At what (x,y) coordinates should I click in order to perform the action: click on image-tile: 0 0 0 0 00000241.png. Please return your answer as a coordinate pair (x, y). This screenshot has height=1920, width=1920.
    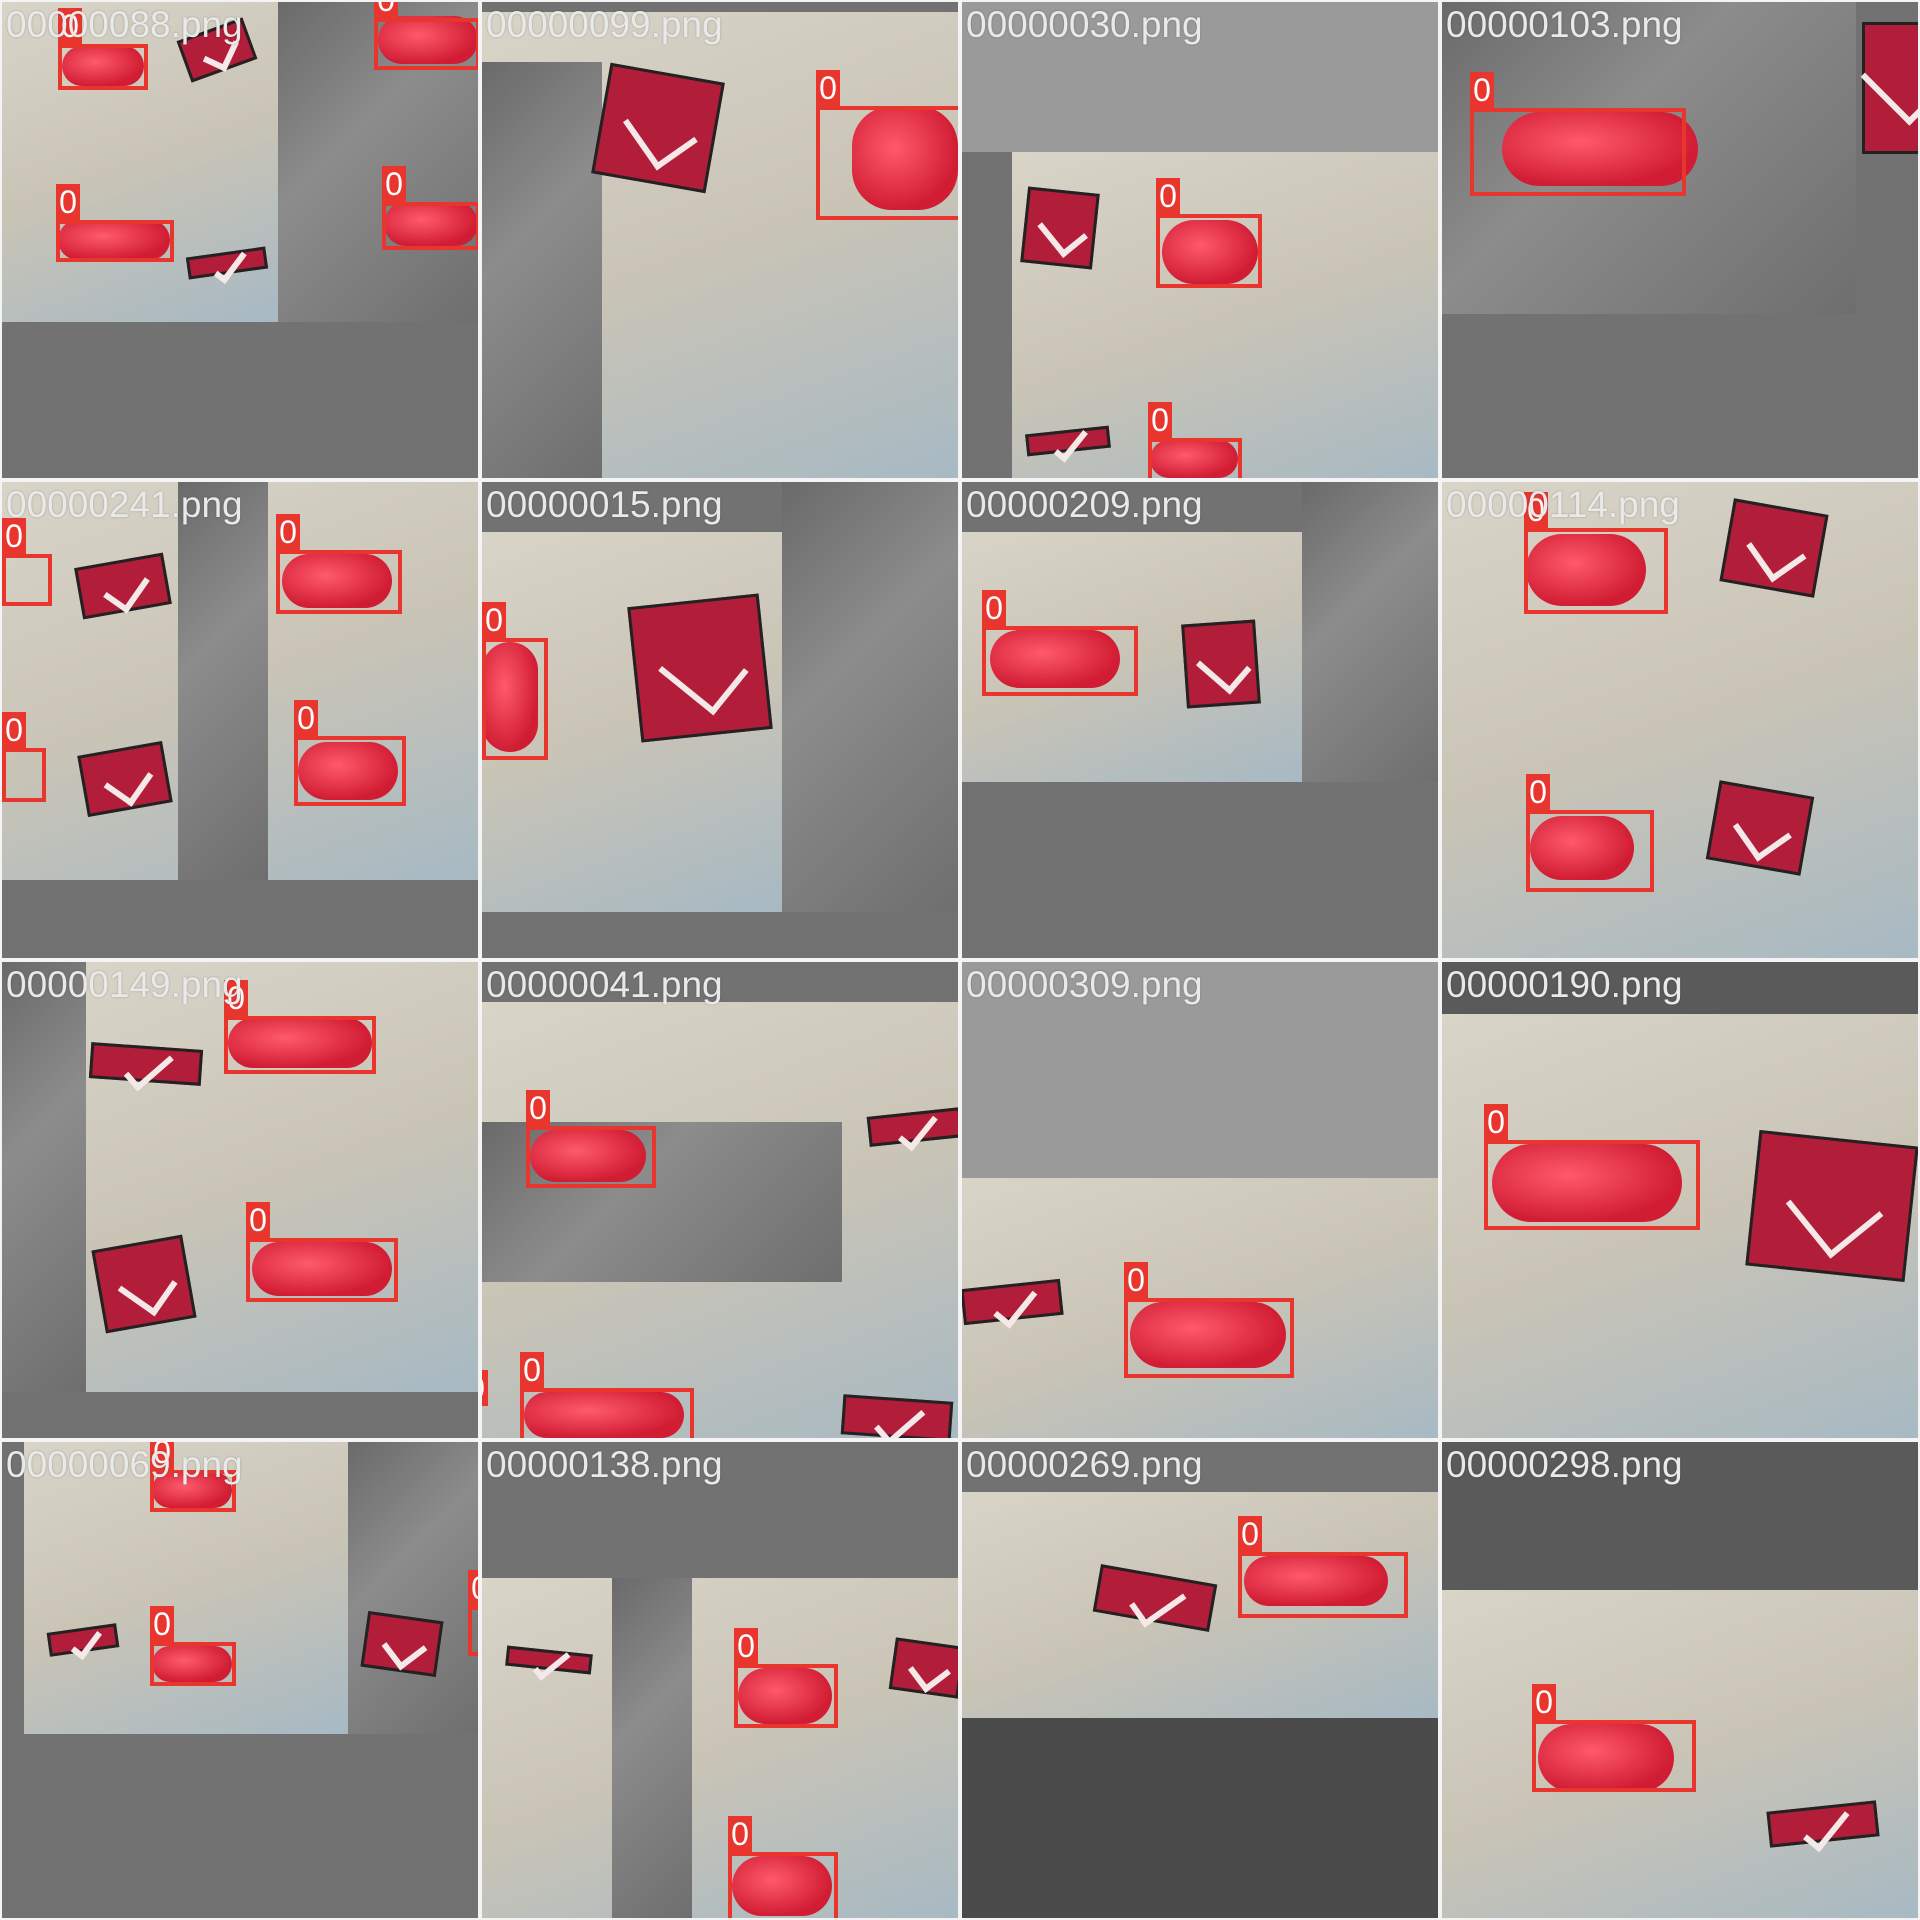
    Looking at the image, I should click on (240, 720).